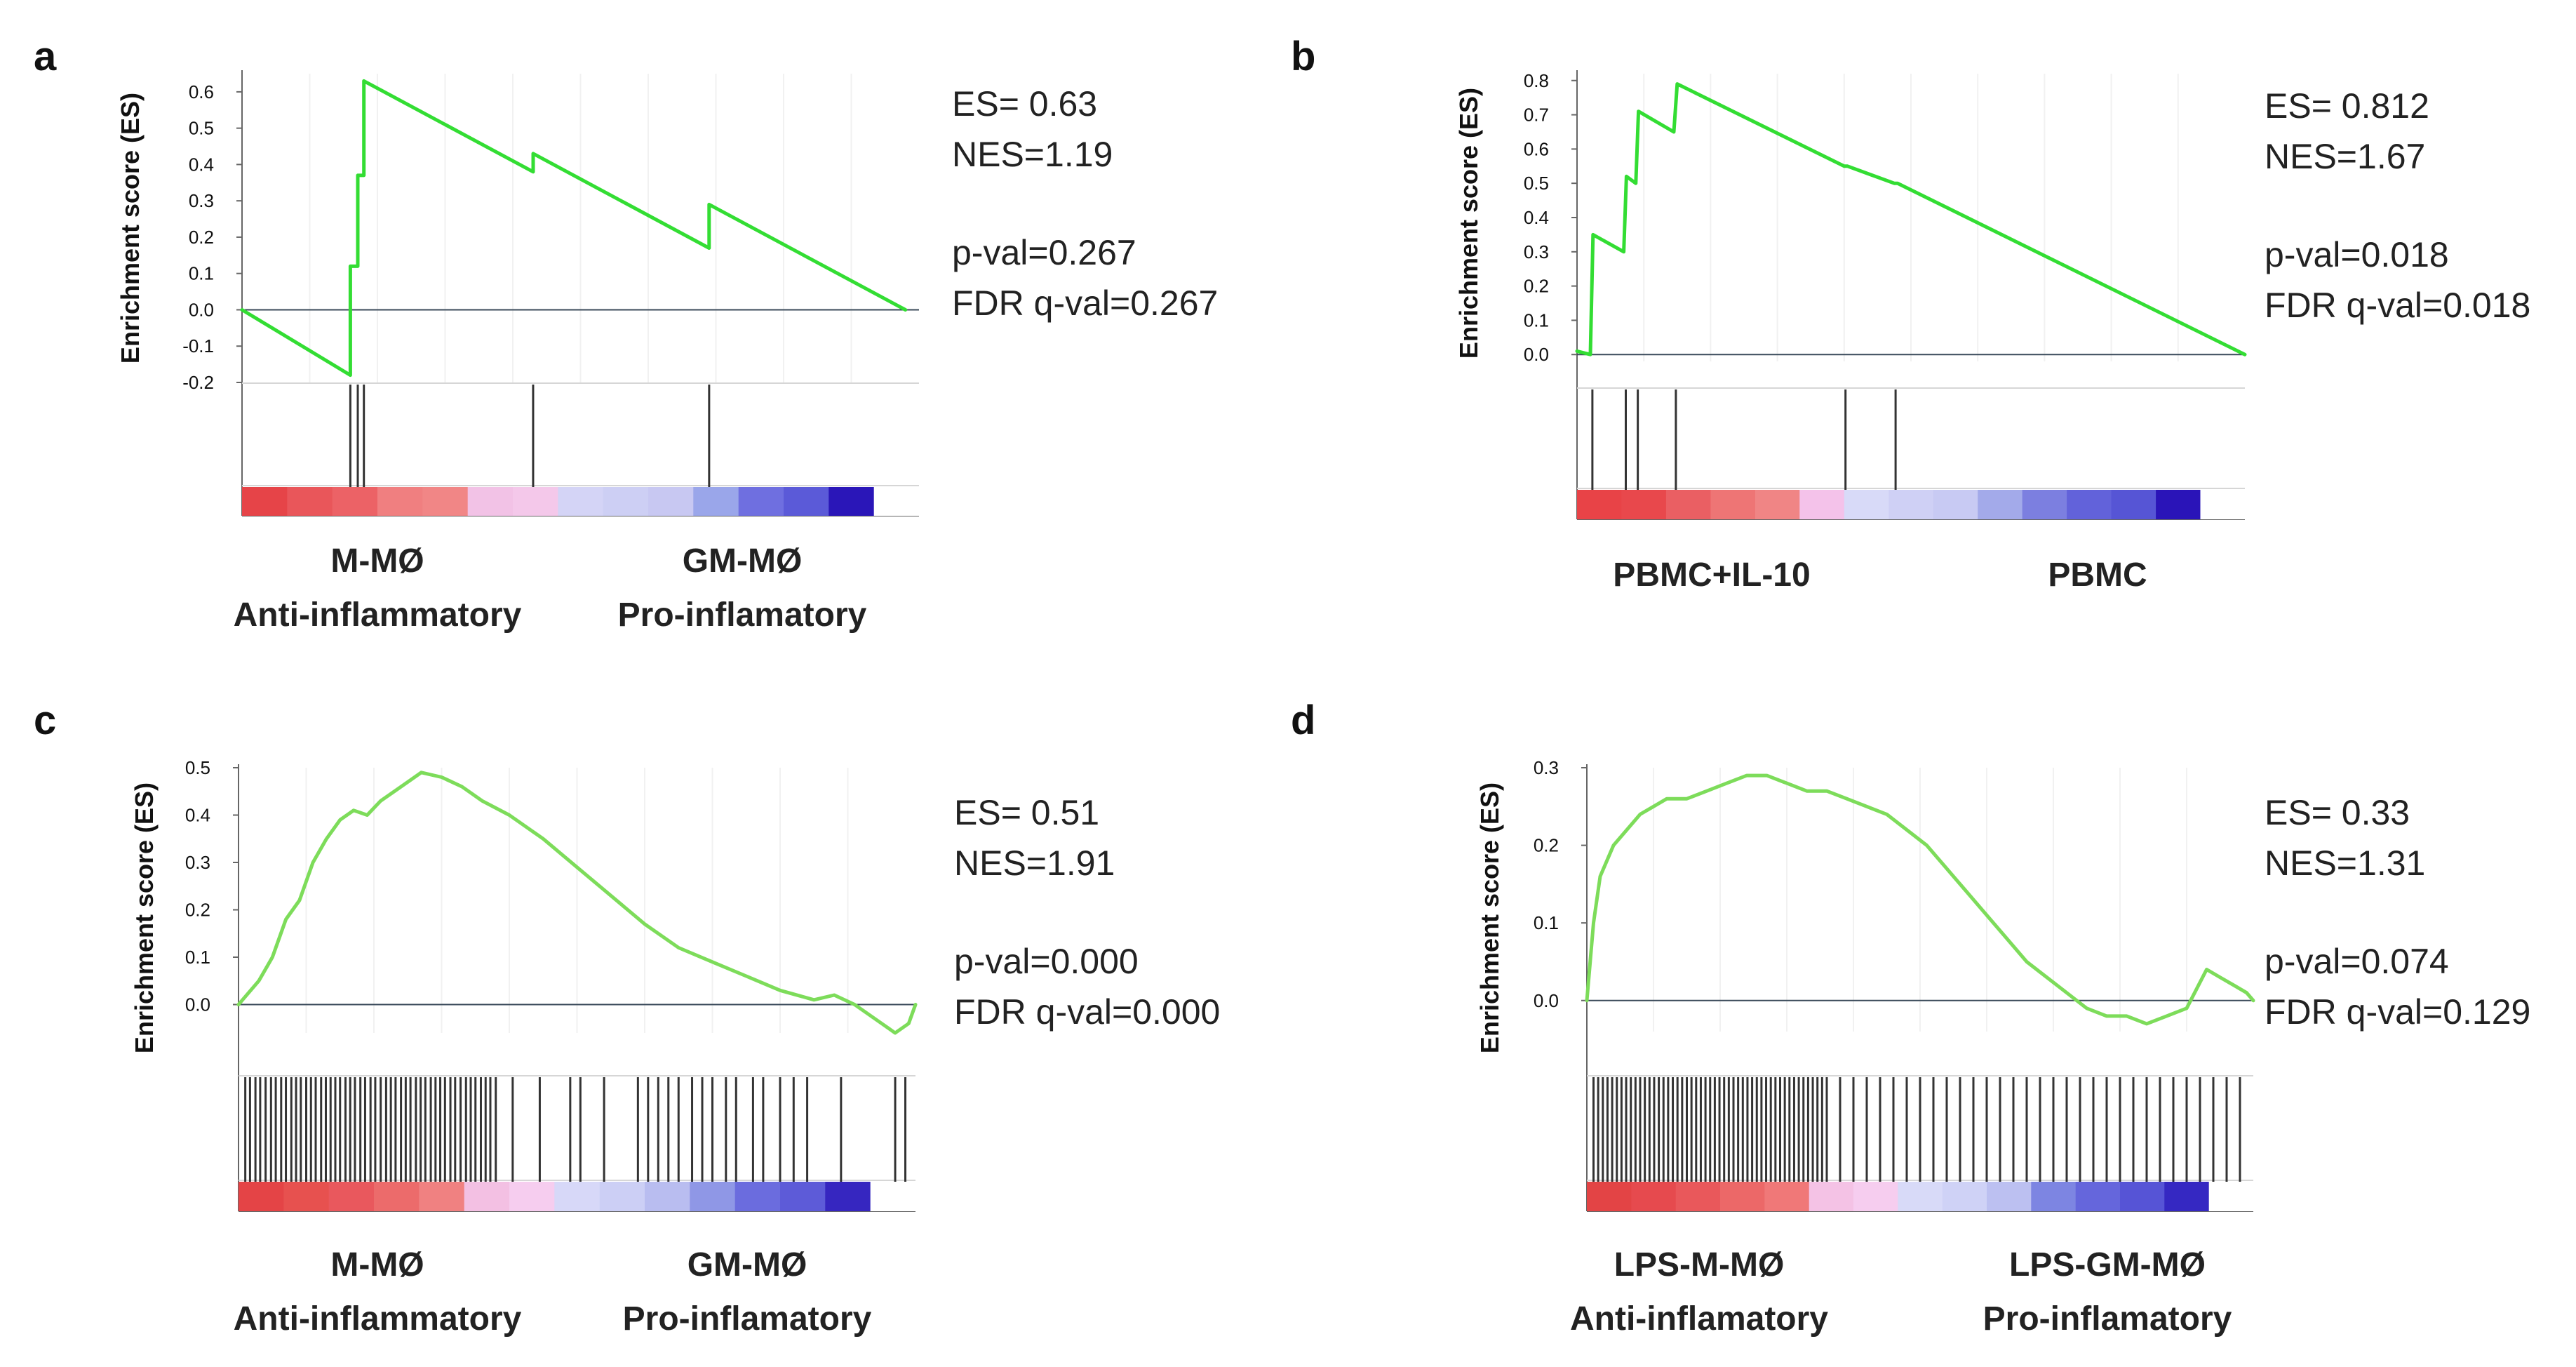  Describe the element at coordinates (1046, 961) in the screenshot. I see `stat-text: p-val=0.000` at that location.